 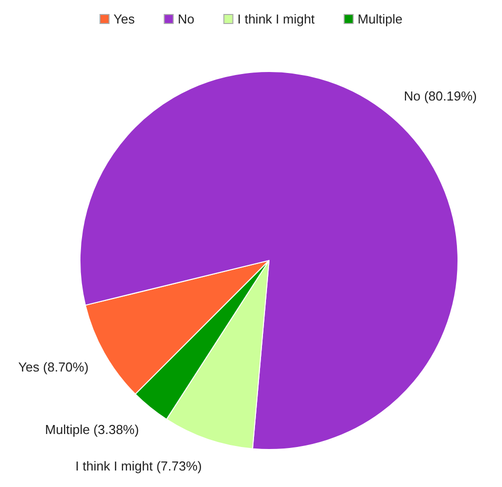 I want to click on legend-label: Multiple, so click(x=380, y=19).